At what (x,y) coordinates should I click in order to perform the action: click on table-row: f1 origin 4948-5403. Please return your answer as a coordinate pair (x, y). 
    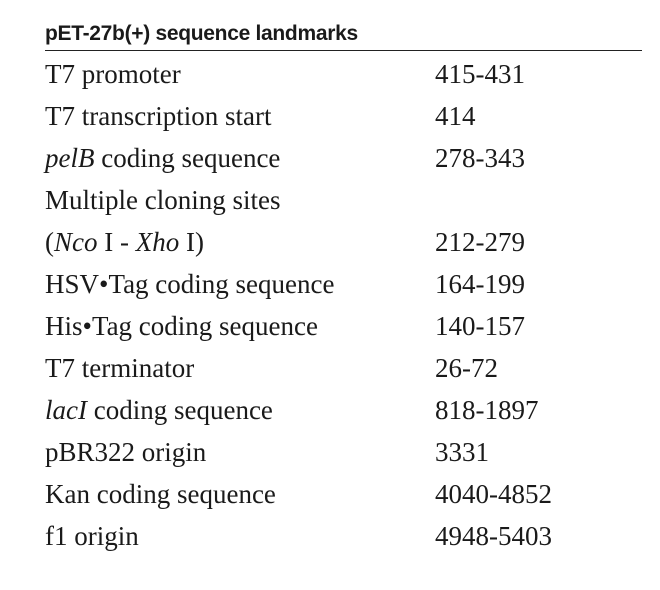
    Looking at the image, I should click on (343, 536).